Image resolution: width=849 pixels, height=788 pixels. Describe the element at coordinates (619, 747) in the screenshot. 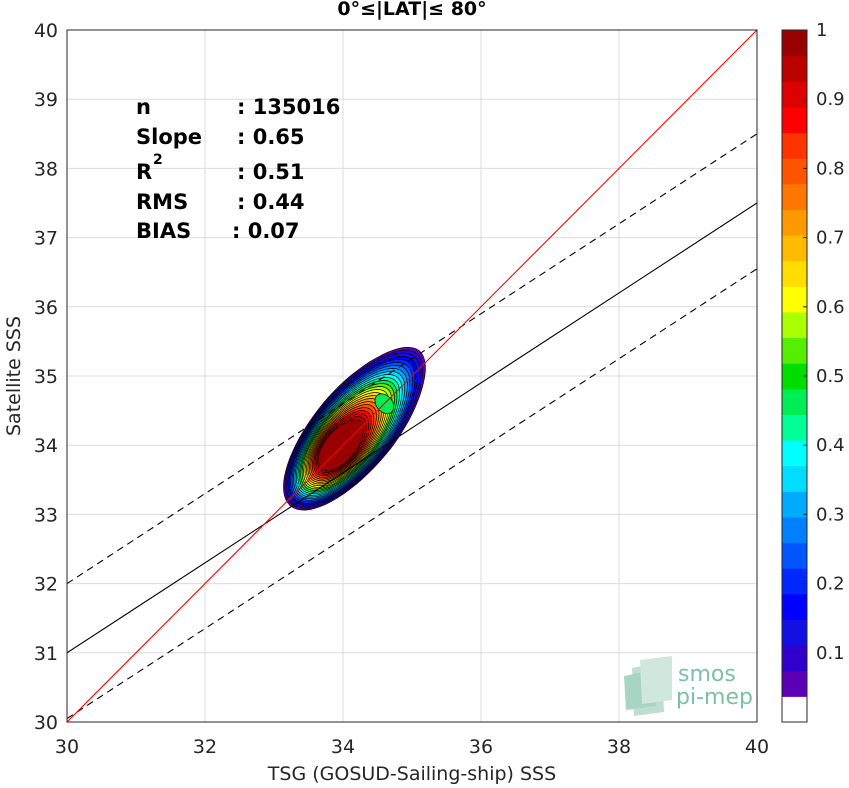

I see `x-tick-label: 38` at that location.